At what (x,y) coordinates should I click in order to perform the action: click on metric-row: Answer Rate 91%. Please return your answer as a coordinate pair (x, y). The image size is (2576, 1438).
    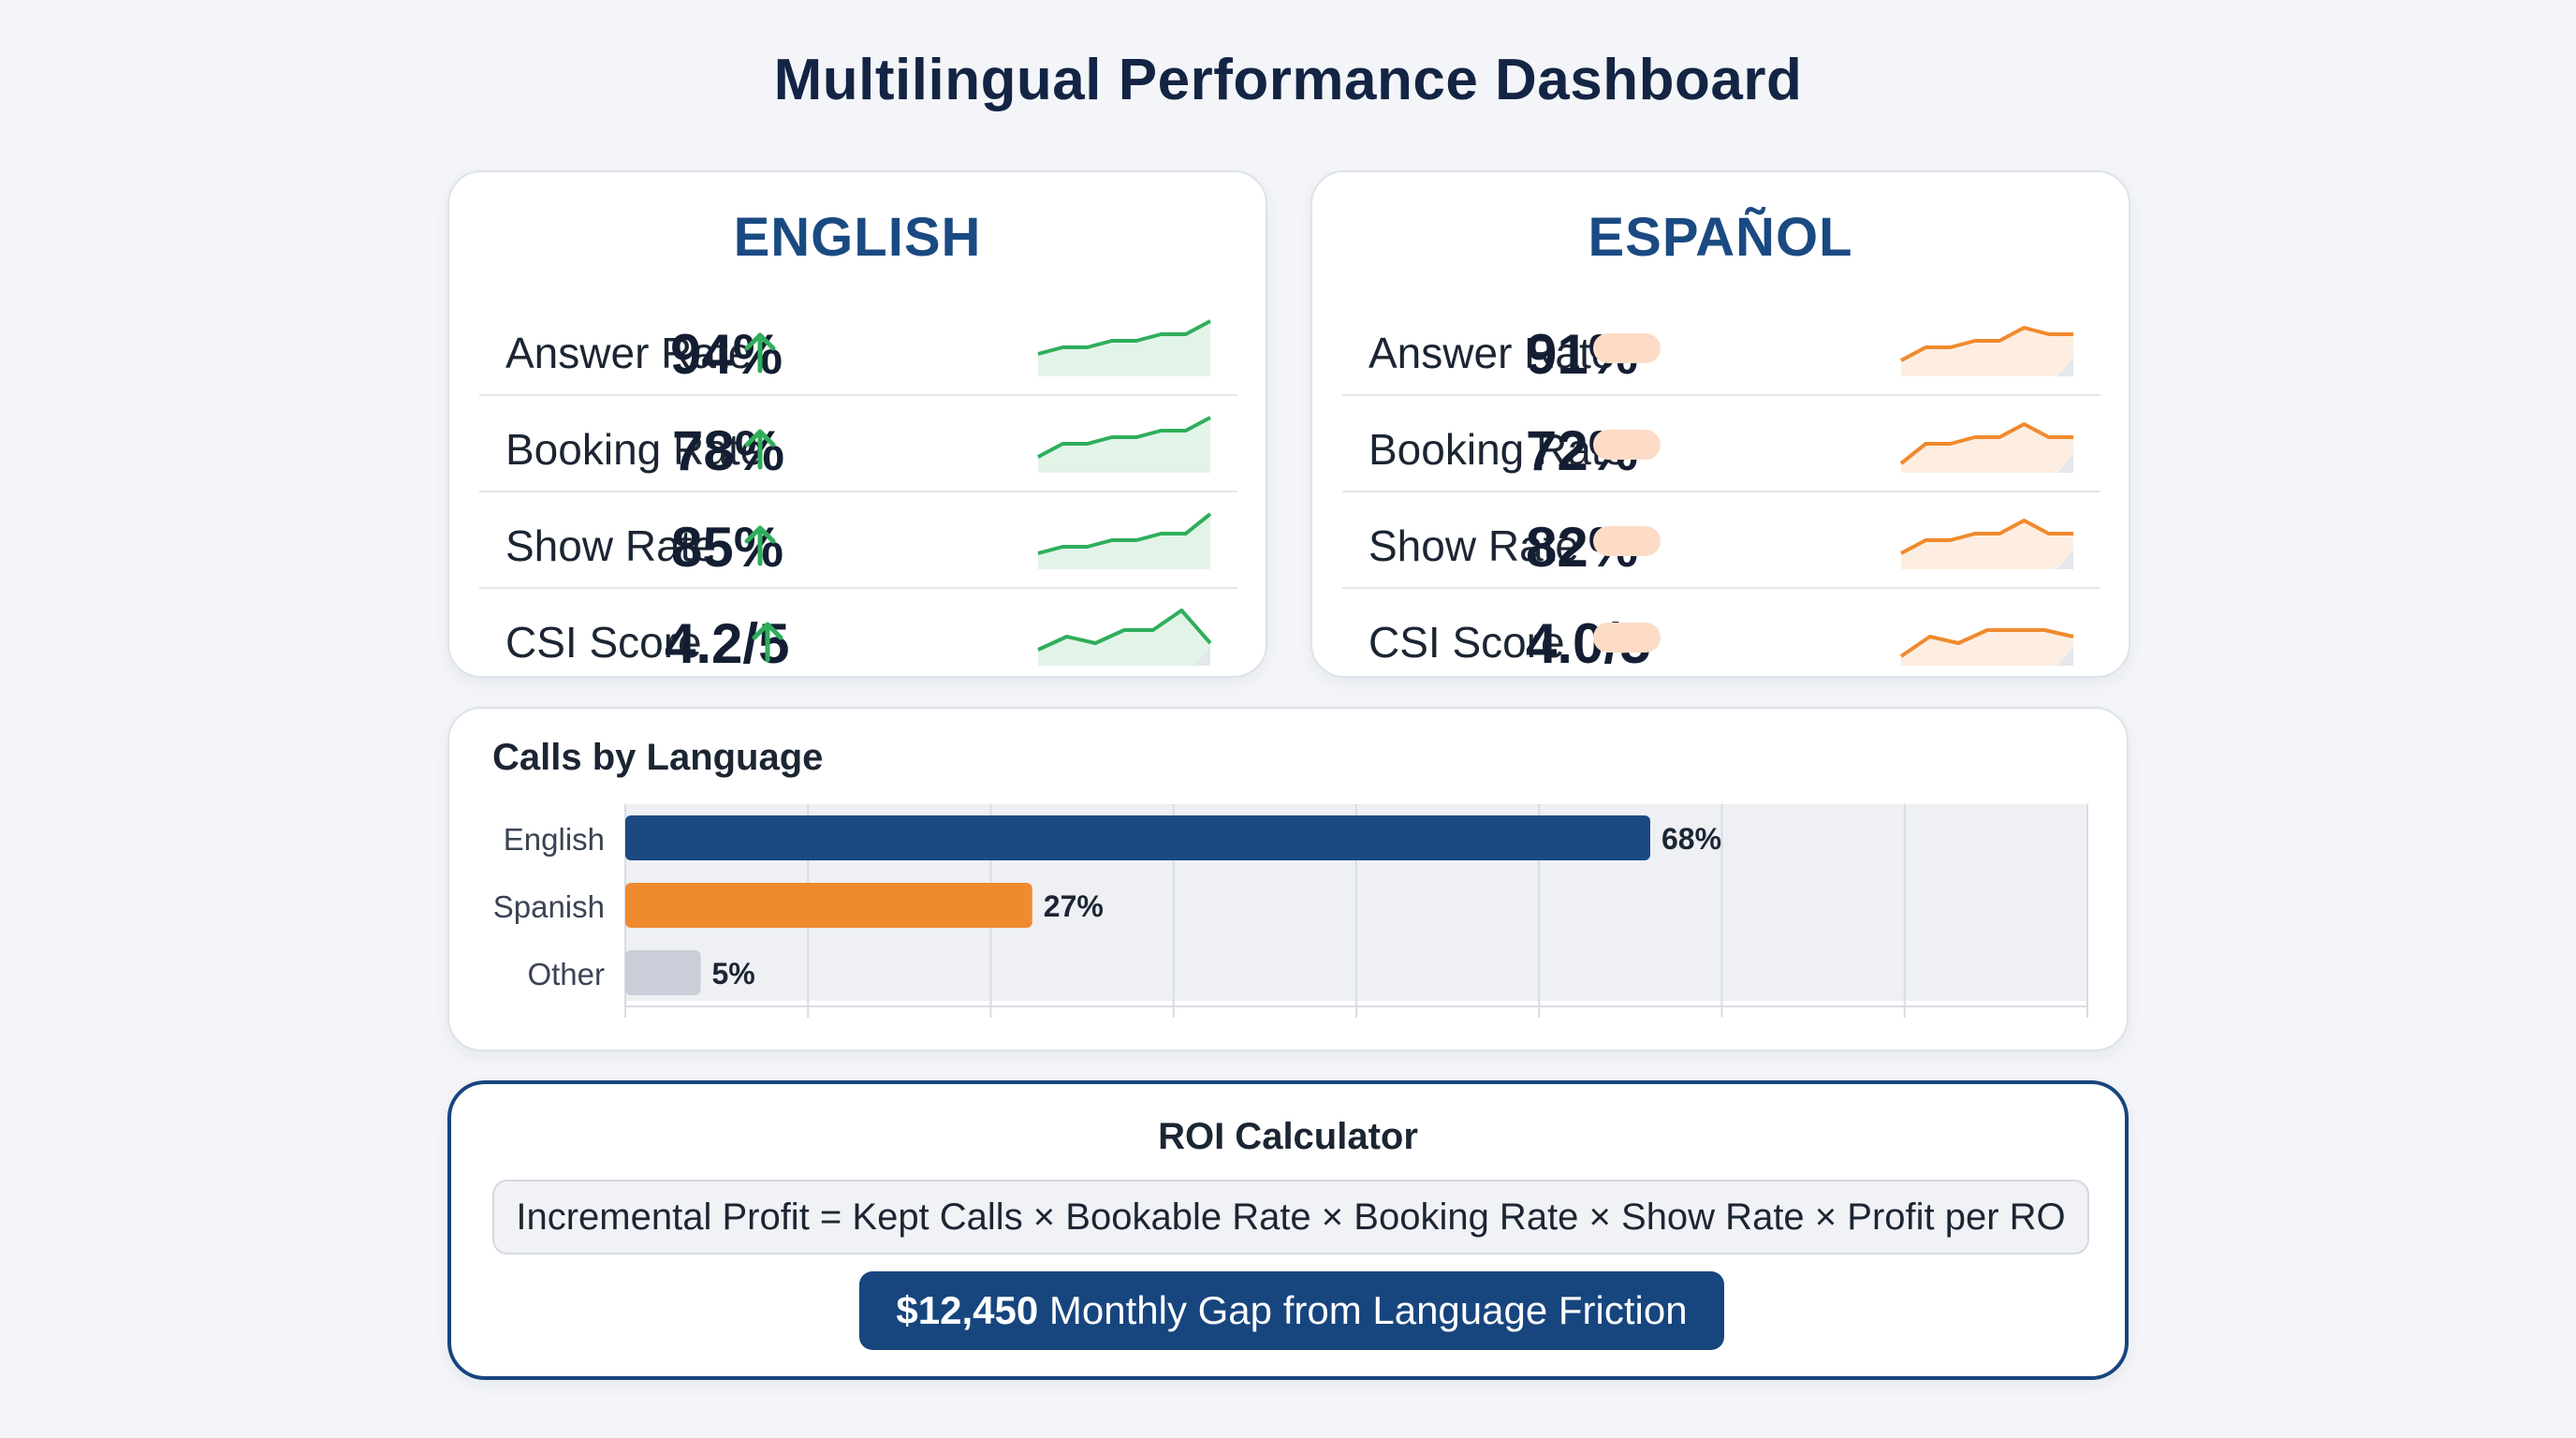
    Looking at the image, I should click on (1721, 348).